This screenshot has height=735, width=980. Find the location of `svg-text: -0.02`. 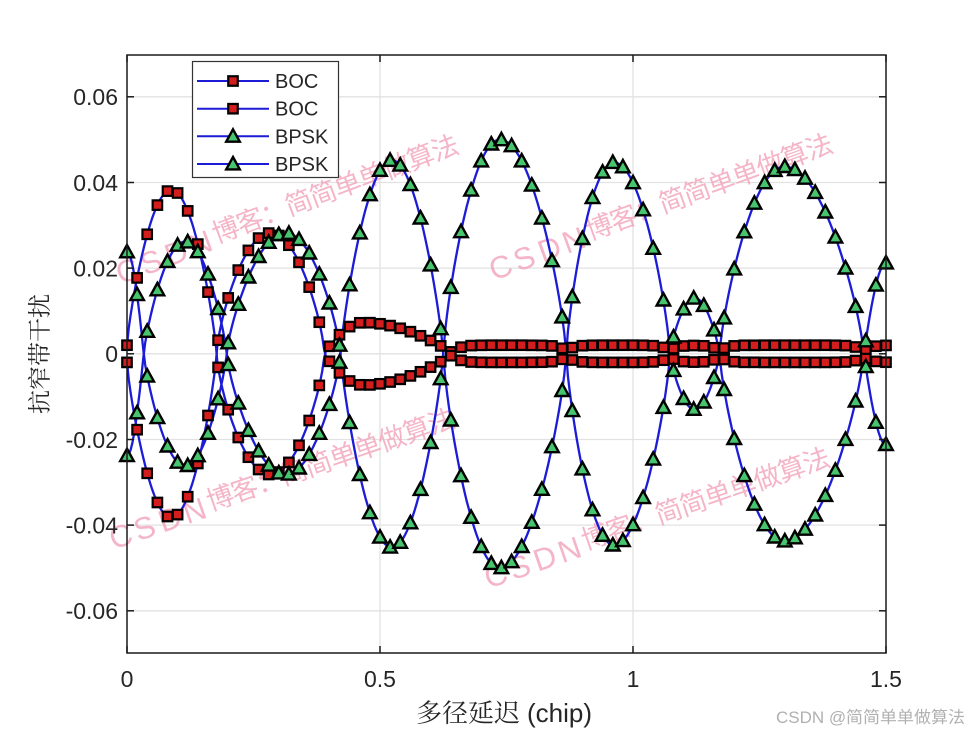

svg-text: -0.02 is located at coordinates (92, 440).